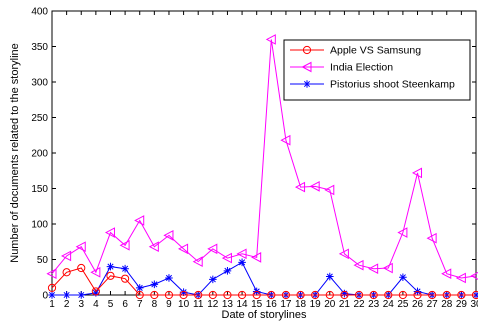 Image resolution: width=478 pixels, height=324 pixels. Describe the element at coordinates (316, 304) in the screenshot. I see `x-tick-label: 19` at that location.